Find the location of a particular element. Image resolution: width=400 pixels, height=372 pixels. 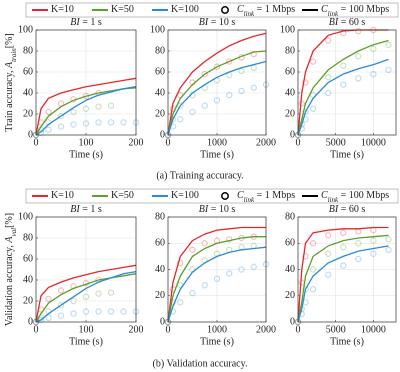

legend-label: K=50 is located at coordinates (122, 9).